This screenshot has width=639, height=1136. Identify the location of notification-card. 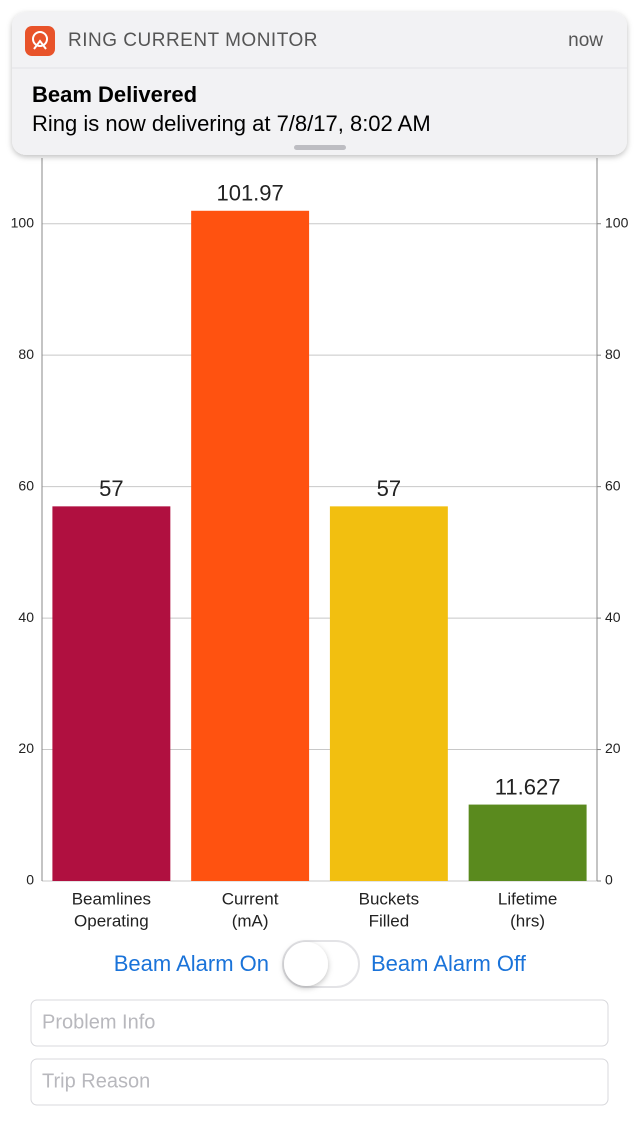
(319, 83).